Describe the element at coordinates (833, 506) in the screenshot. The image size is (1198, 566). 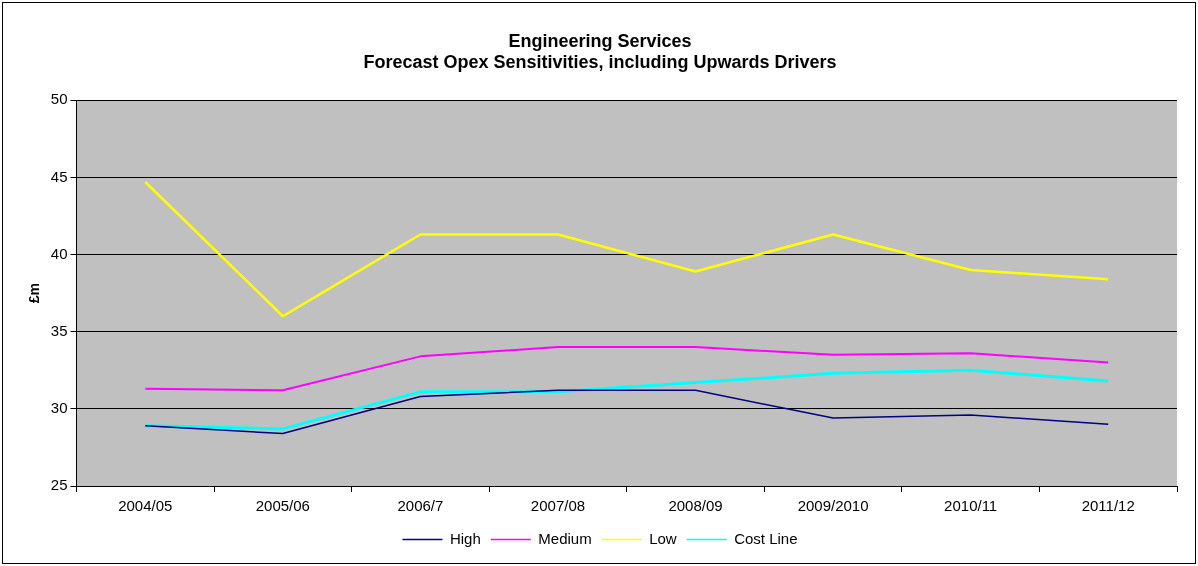
I see `x-tick-label: 2009/2010` at that location.